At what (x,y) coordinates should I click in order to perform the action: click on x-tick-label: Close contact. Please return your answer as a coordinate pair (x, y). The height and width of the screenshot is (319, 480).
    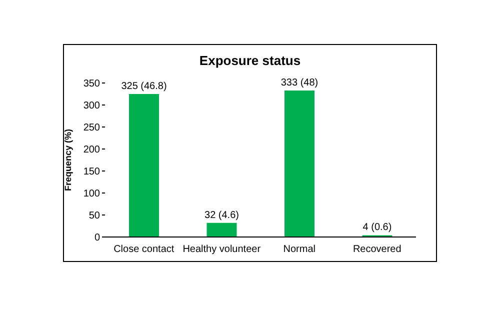
    Looking at the image, I should click on (144, 250).